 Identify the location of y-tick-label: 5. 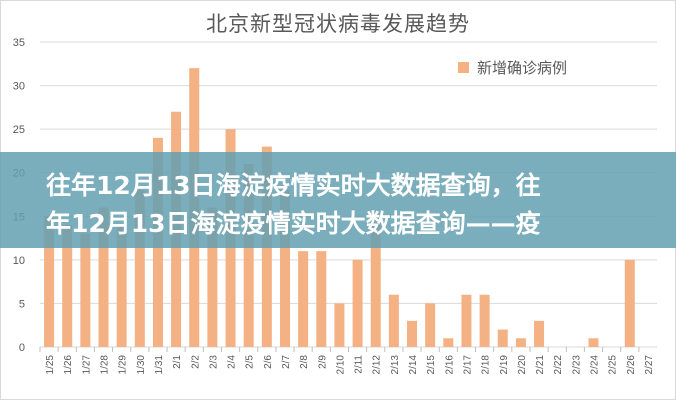
(22, 304).